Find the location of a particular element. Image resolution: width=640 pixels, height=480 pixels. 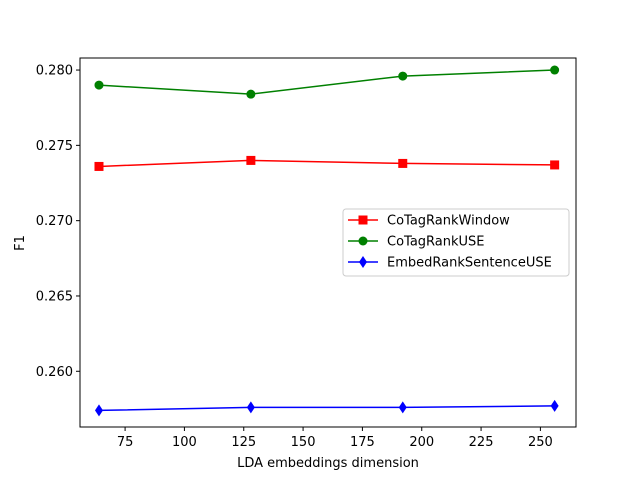

legend-label: EmbedRankSentenceUSE is located at coordinates (469, 263).